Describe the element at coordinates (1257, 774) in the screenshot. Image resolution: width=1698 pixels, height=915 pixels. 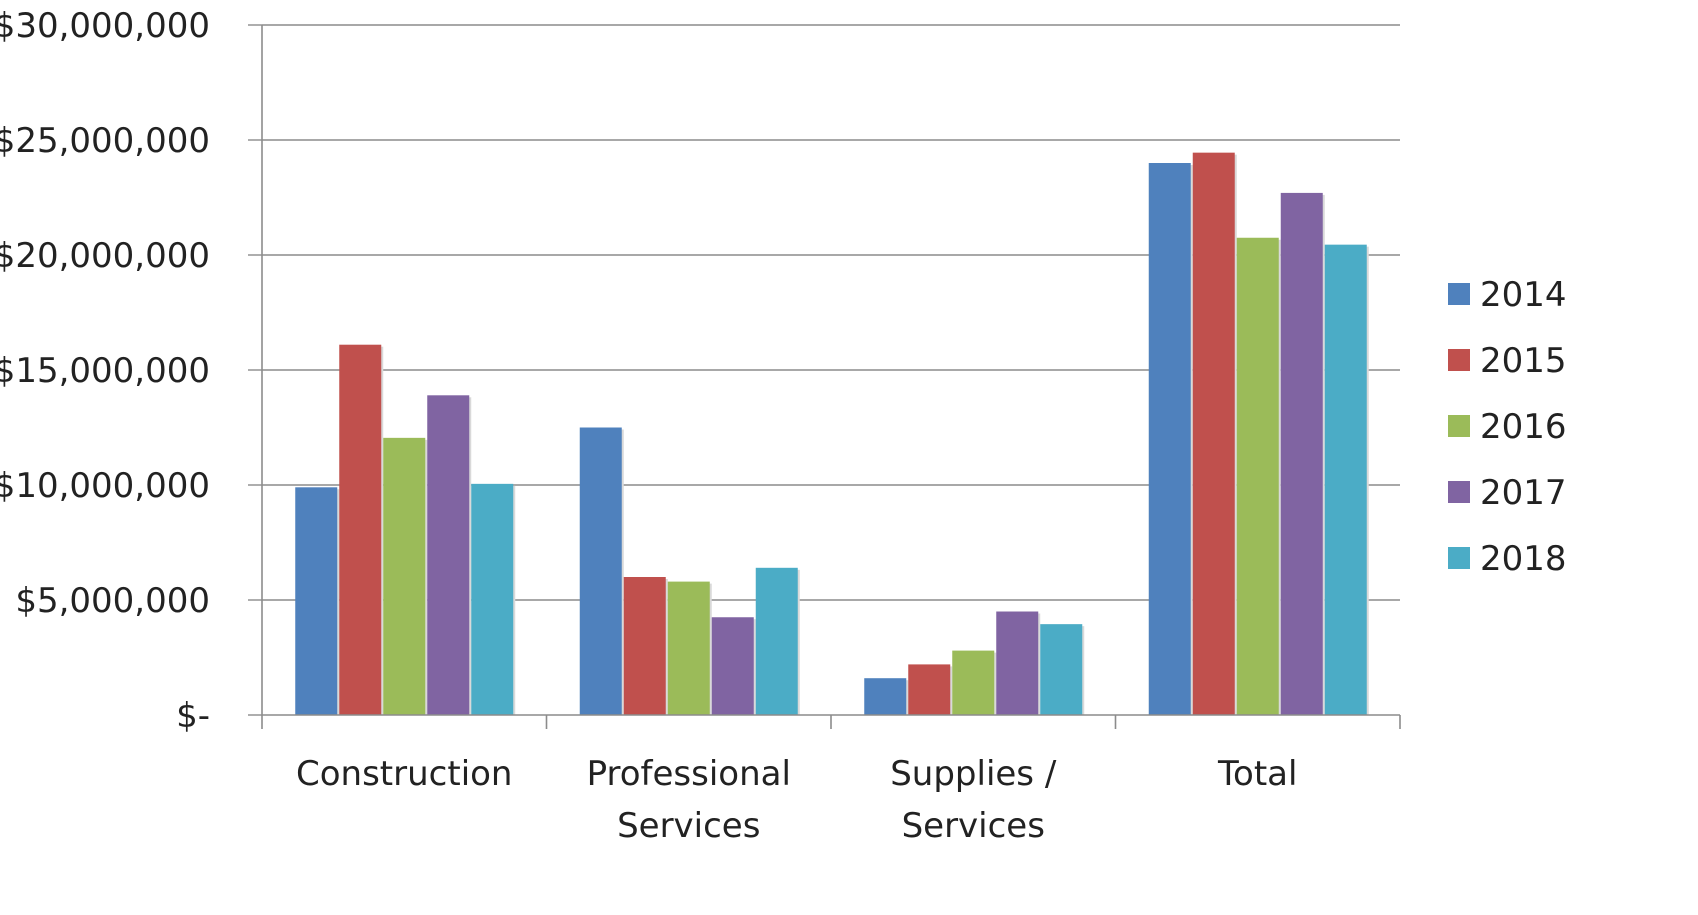
I see `x-tick-label: Total` at that location.